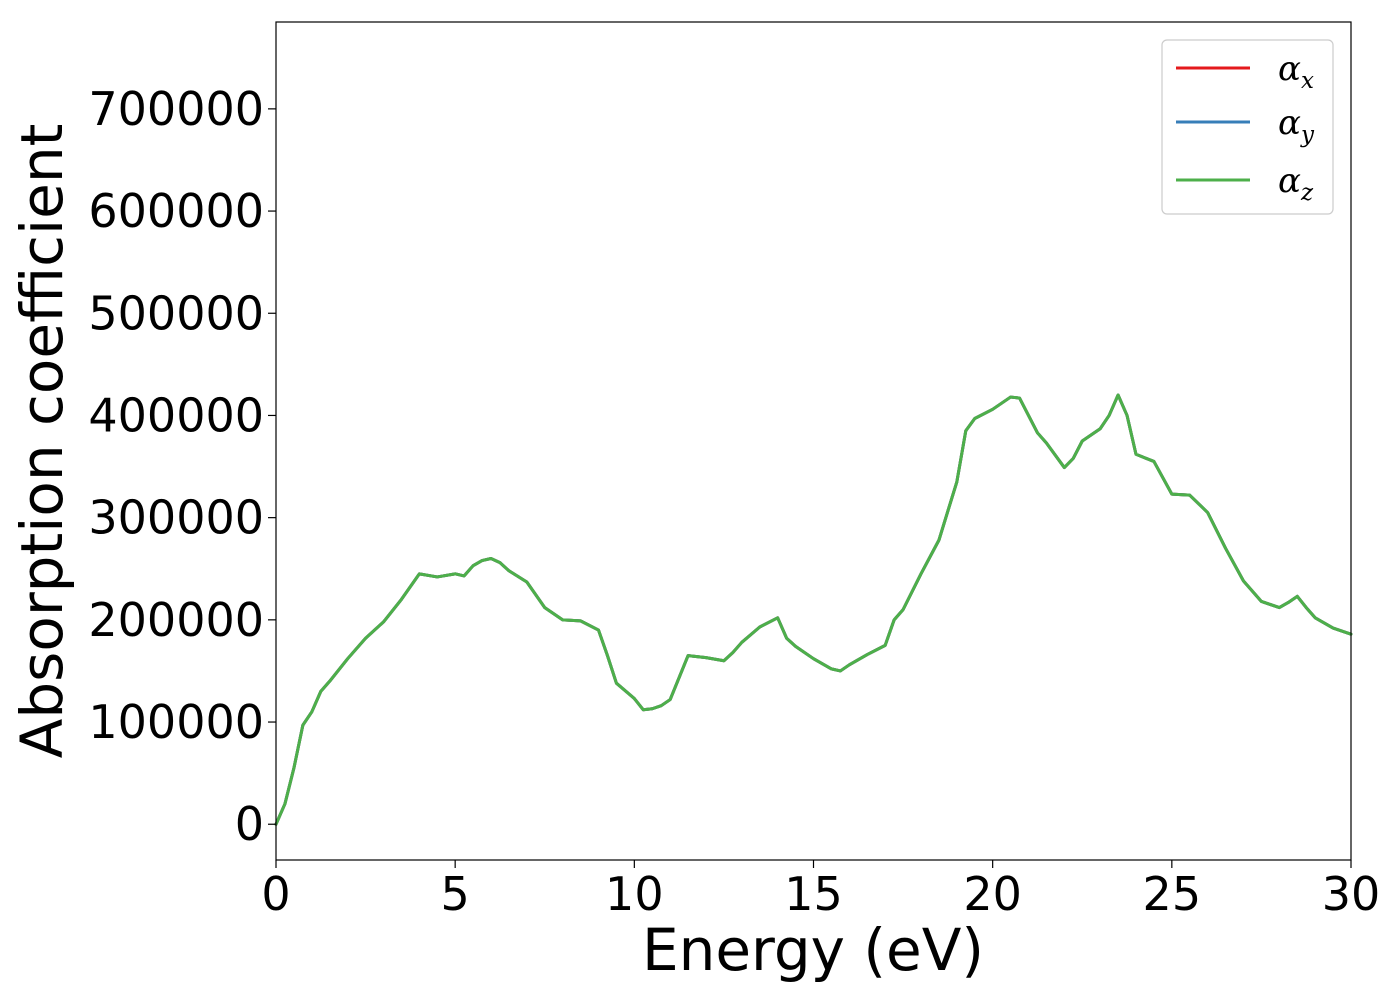  What do you see at coordinates (1296, 125) in the screenshot?
I see `legend-label-1: αy` at bounding box center [1296, 125].